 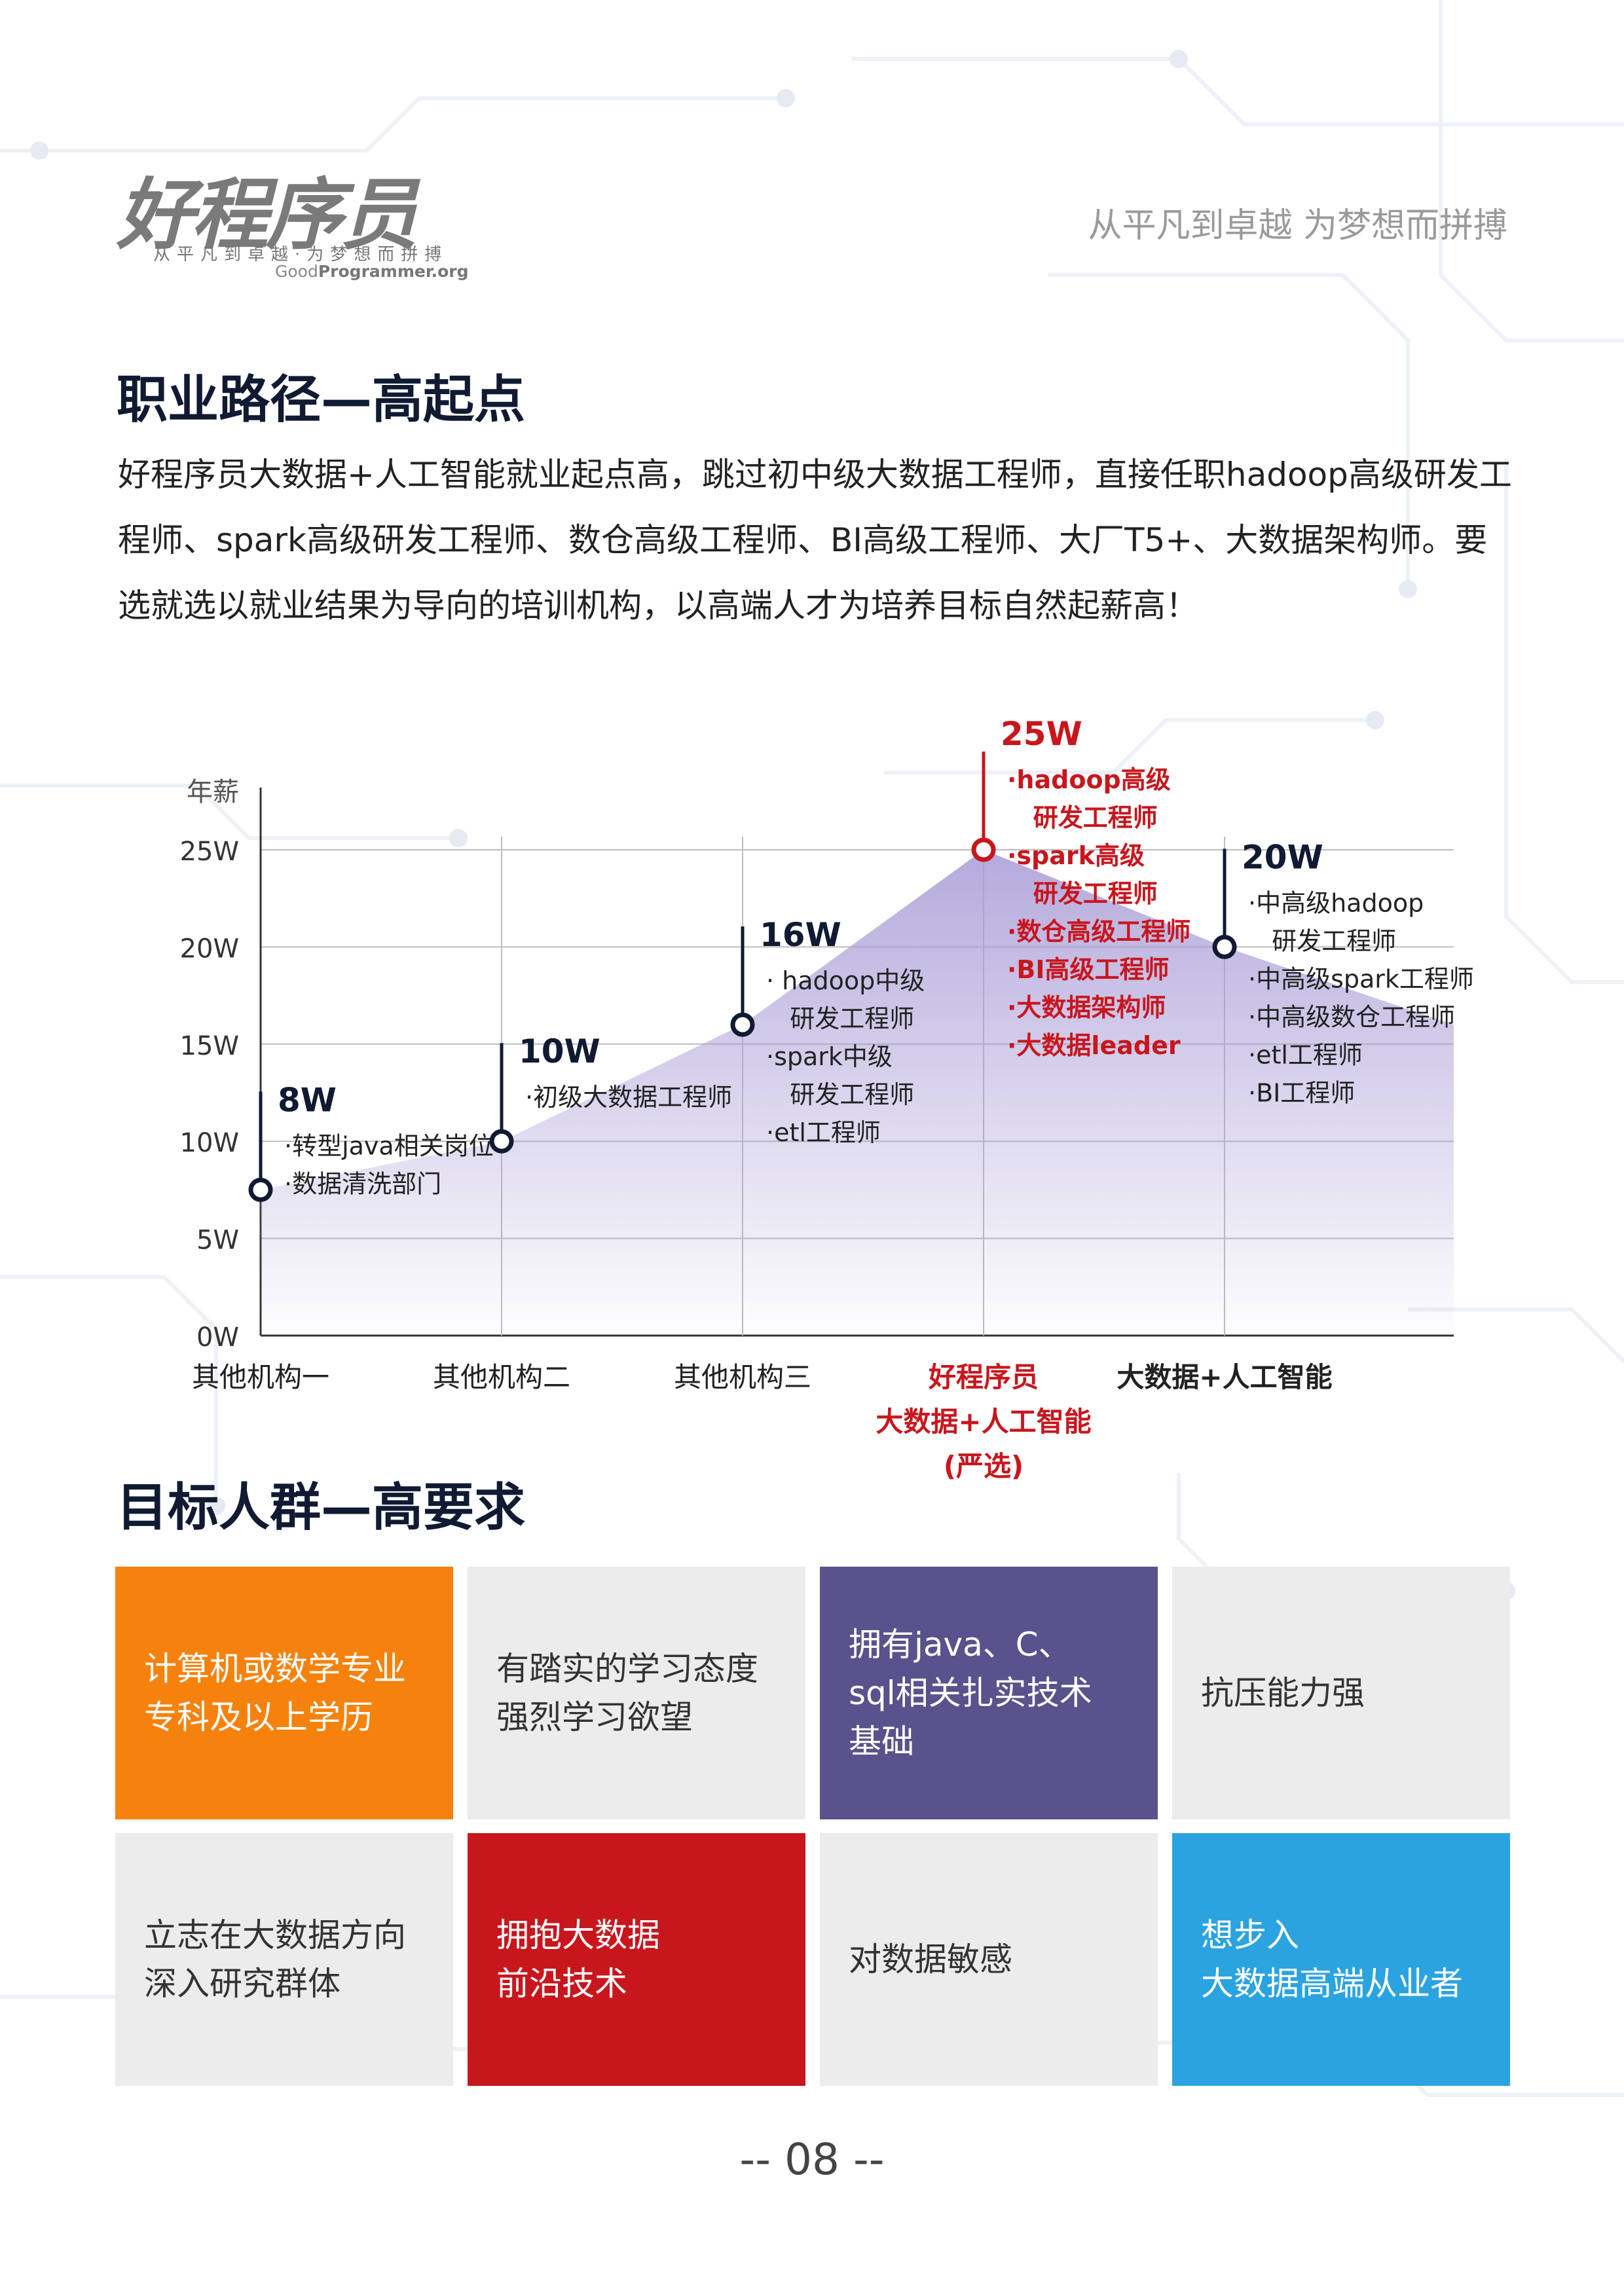 What do you see at coordinates (1301, 1092) in the screenshot?
I see `data-annotation: ·BI工程师` at bounding box center [1301, 1092].